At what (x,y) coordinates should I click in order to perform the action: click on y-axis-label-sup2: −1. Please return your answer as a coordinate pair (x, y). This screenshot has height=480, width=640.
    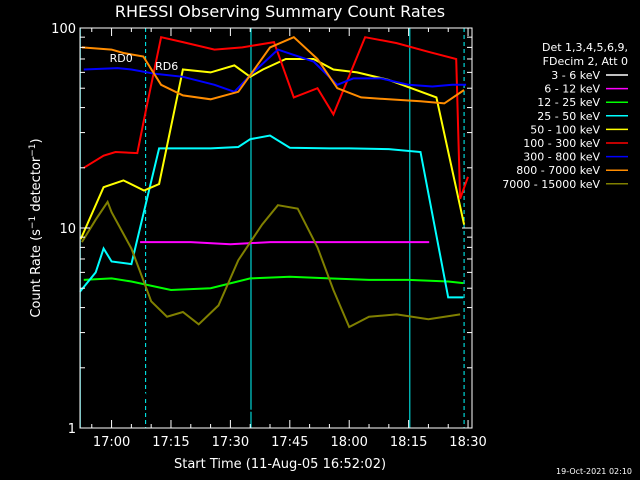
    Looking at the image, I should click on (33, 149).